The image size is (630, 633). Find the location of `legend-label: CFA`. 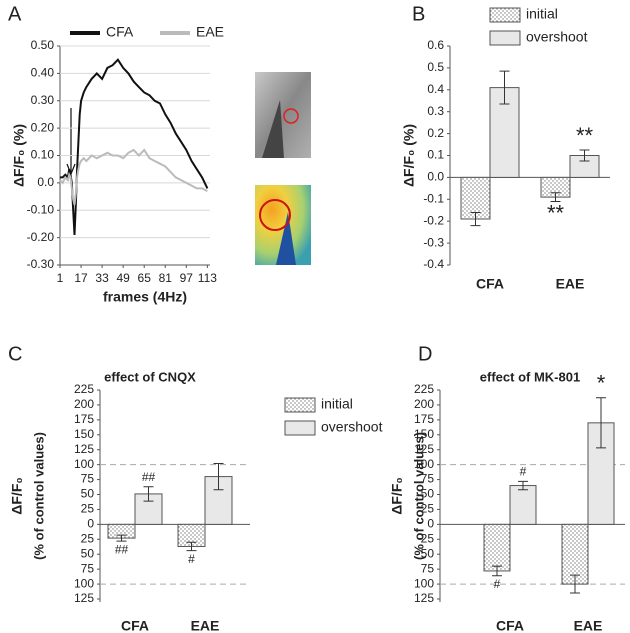

legend-label: CFA is located at coordinates (120, 32).